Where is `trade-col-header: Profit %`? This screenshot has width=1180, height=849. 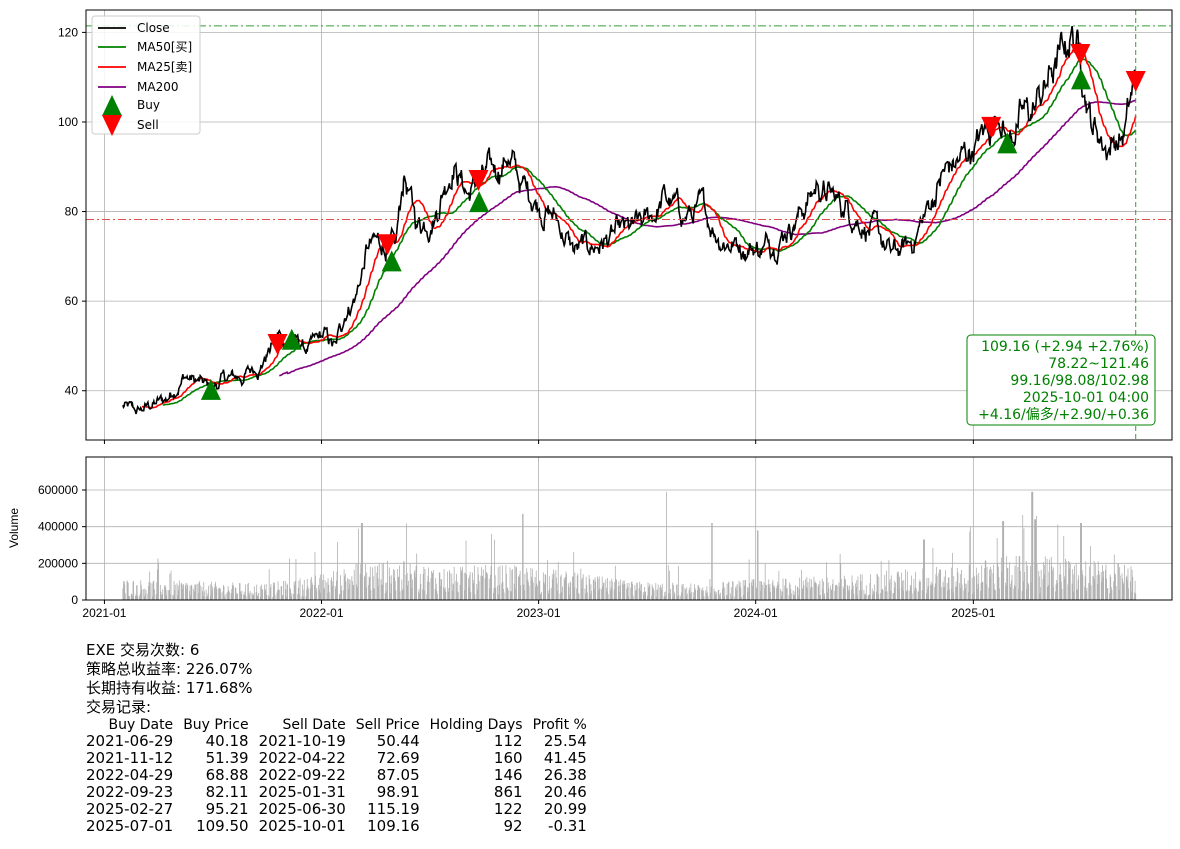
trade-col-header: Profit % is located at coordinates (559, 725).